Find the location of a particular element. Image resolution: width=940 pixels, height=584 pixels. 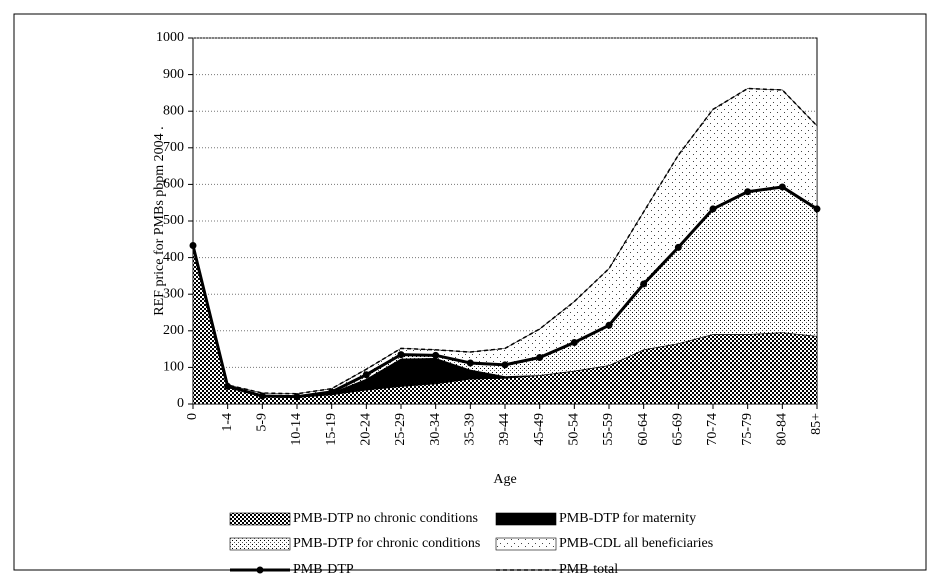

y-tick-label: 700 is located at coordinates (173, 147).